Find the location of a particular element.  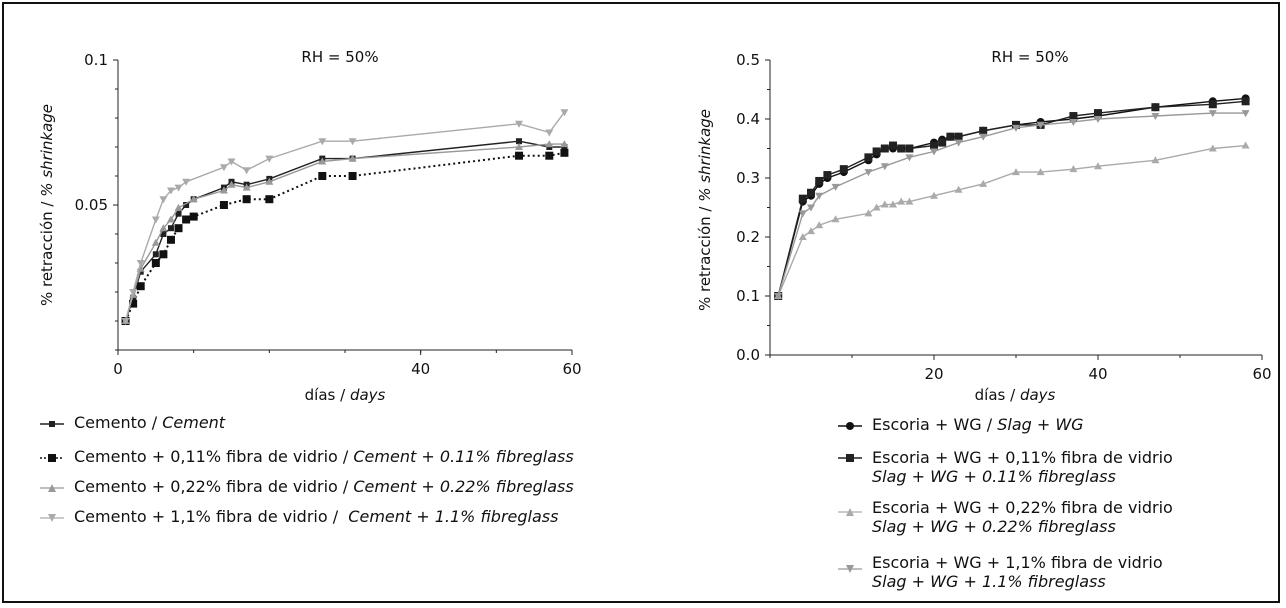

legend-label-es: Cemento + 0,22% fibra de vidrio is located at coordinates (206, 486).